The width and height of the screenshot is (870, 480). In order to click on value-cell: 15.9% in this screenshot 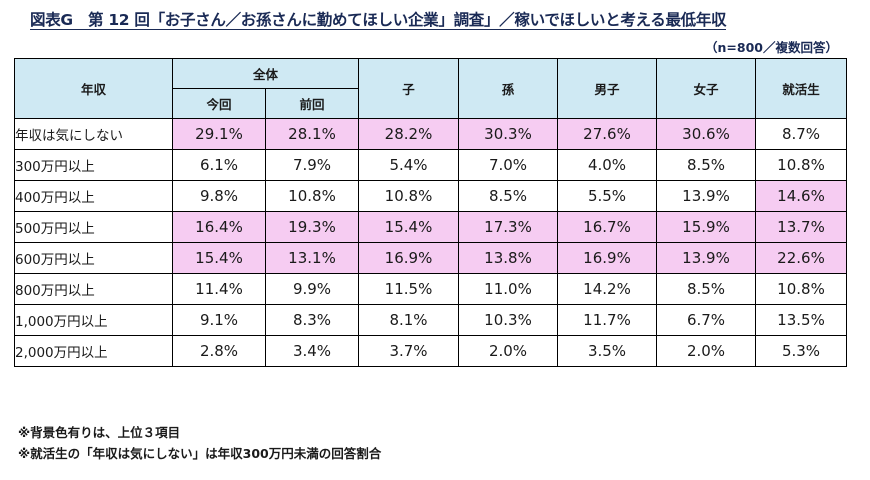, I will do `click(706, 227)`.